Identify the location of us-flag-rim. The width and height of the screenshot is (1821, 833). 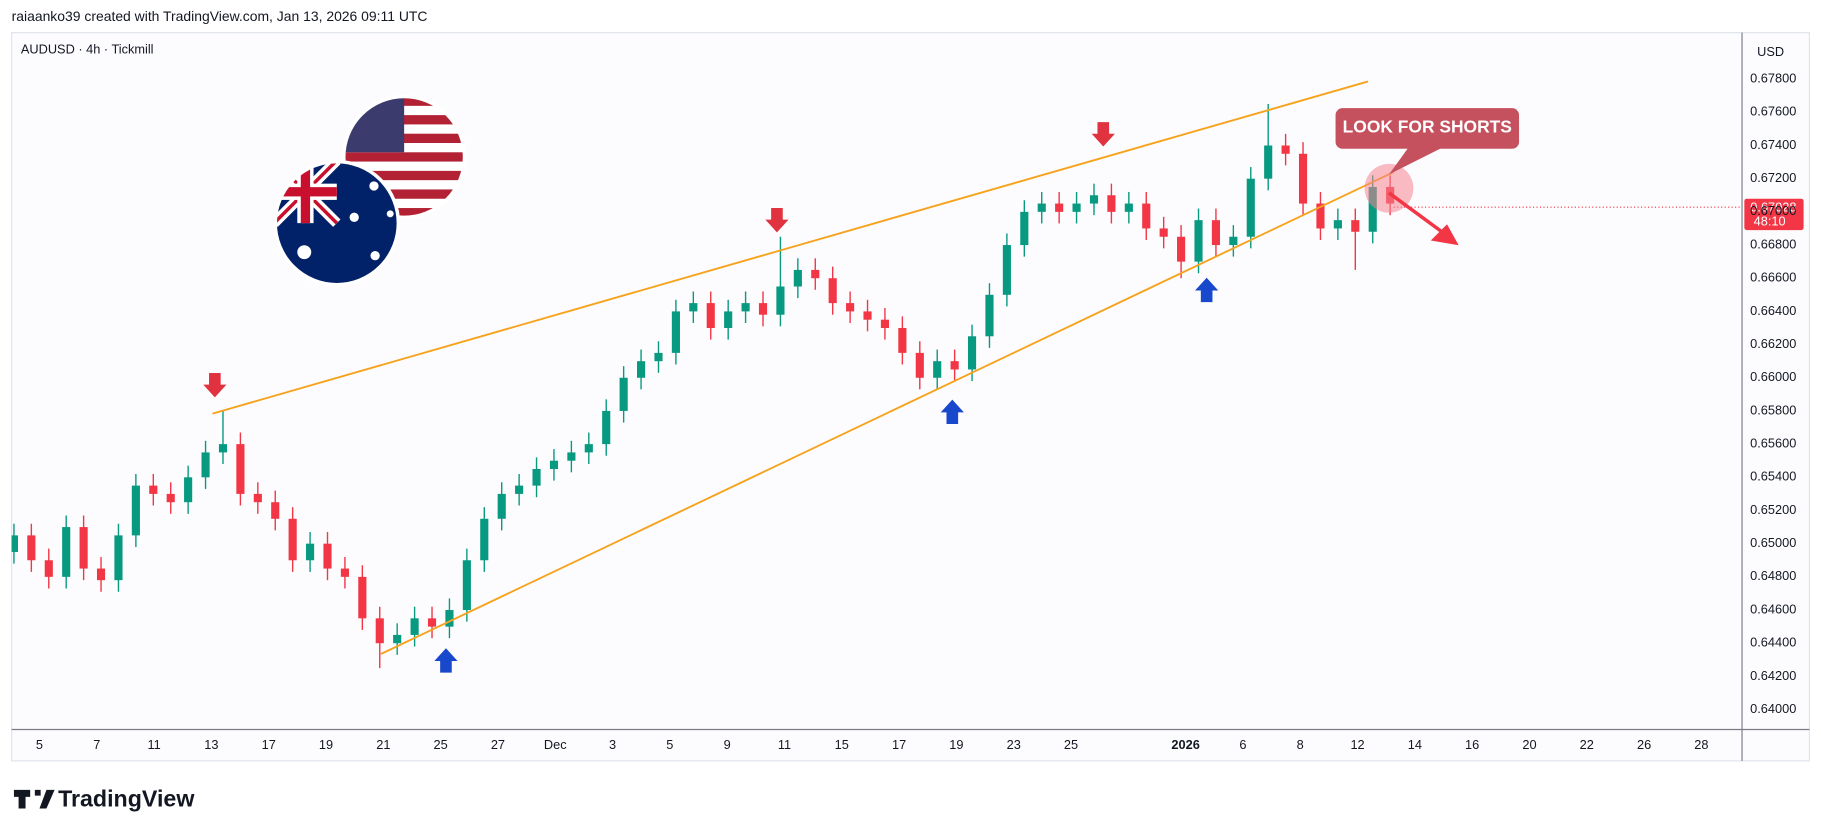
(404, 157).